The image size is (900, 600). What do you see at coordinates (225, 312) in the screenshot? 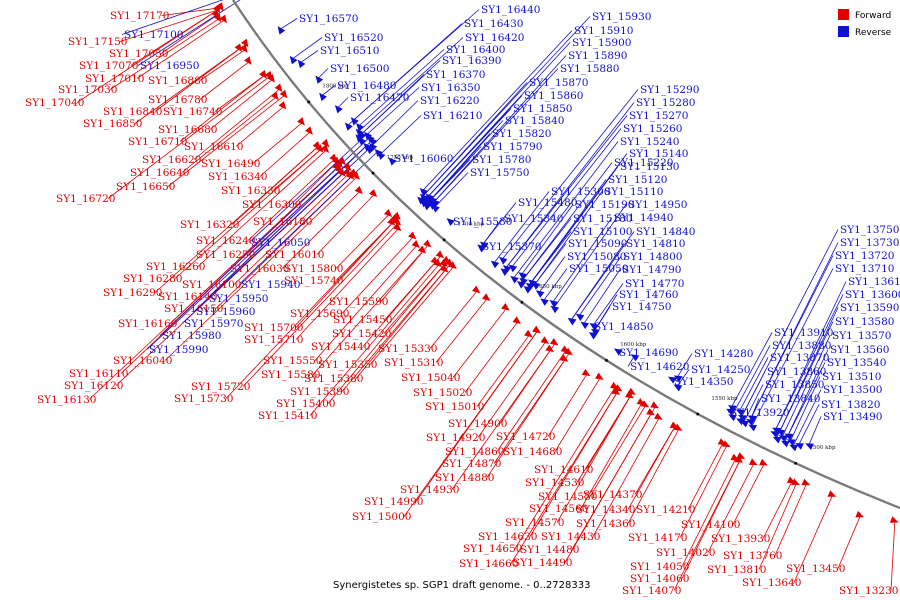
I see `reverse-gene-label: SY1_15960` at bounding box center [225, 312].